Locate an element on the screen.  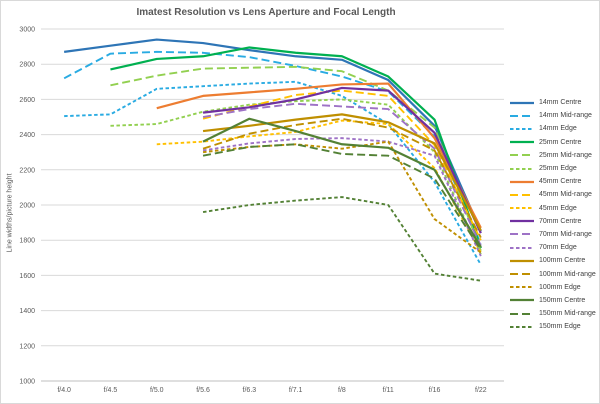
legend-label: 150mm Mid-range is located at coordinates (567, 314).